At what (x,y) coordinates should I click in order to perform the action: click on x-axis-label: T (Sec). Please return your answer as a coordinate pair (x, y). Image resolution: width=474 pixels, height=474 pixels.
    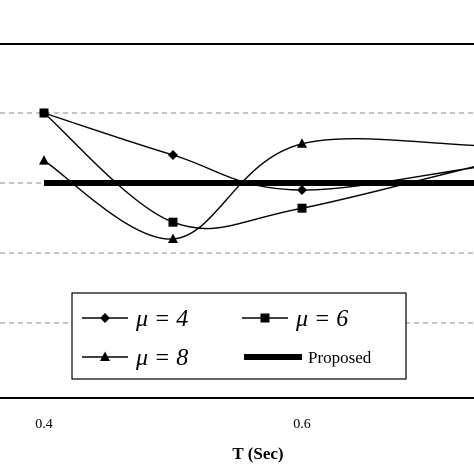
    Looking at the image, I should click on (257, 453).